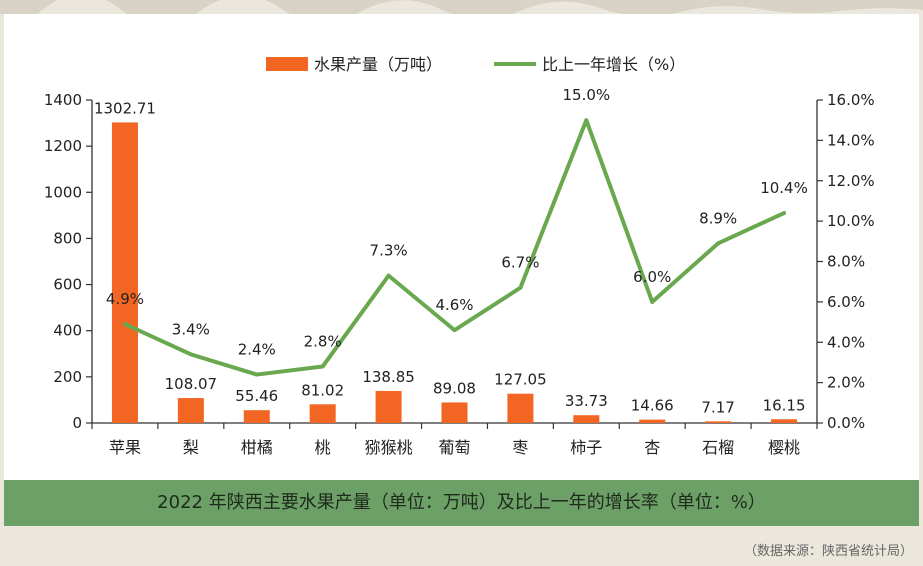  What do you see at coordinates (846, 383) in the screenshot?
I see `right-tick-label: 2.0%` at bounding box center [846, 383].